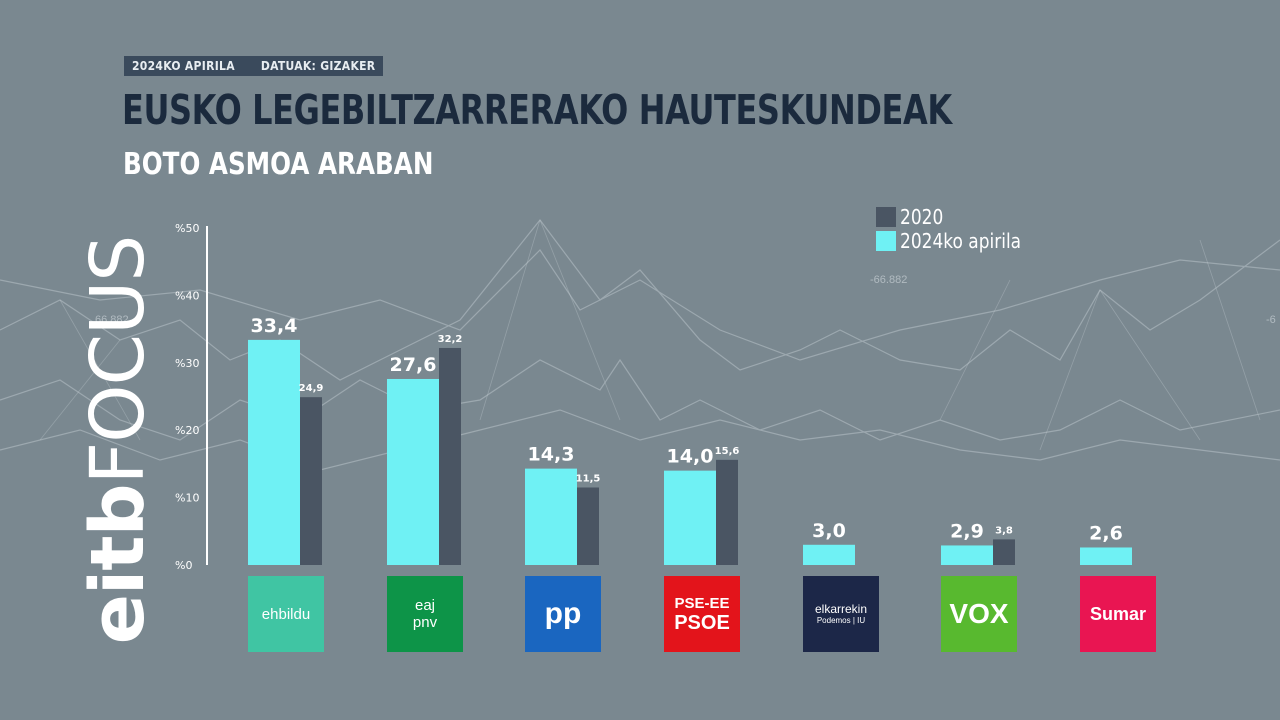 The image size is (1280, 720). I want to click on bg-ticker-1: 66.882, so click(112, 320).